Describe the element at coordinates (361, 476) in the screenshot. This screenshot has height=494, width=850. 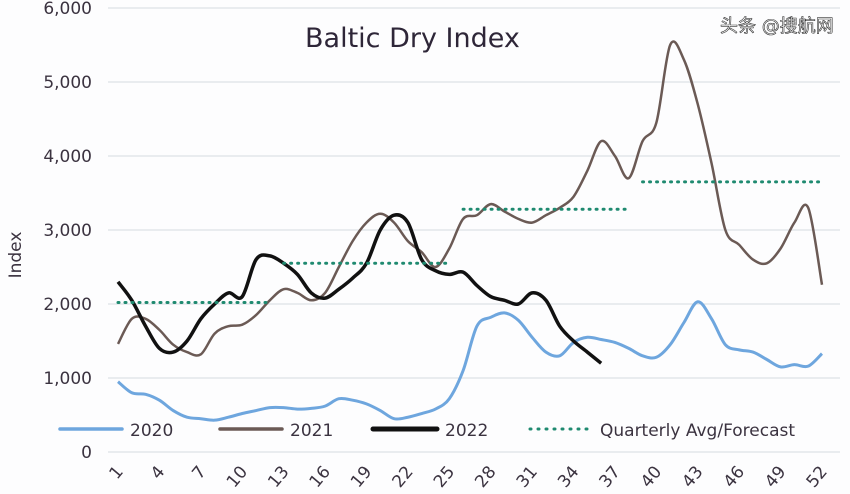
I see `x-tick-label: 19` at that location.